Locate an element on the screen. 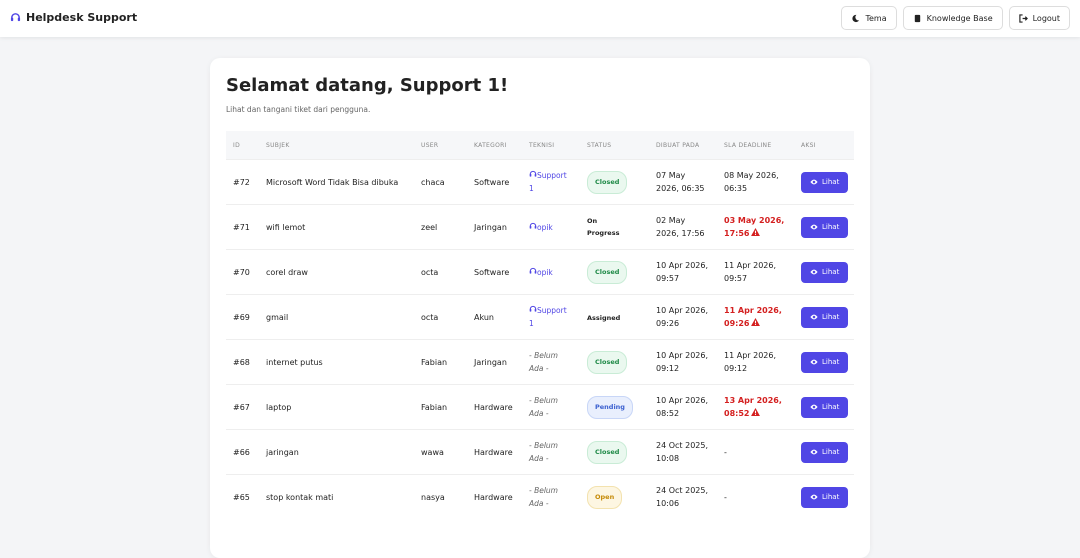 Image resolution: width=1080 pixels, height=558 pixels. deadline: 11 Apr 2026, 09:12 is located at coordinates (750, 362).